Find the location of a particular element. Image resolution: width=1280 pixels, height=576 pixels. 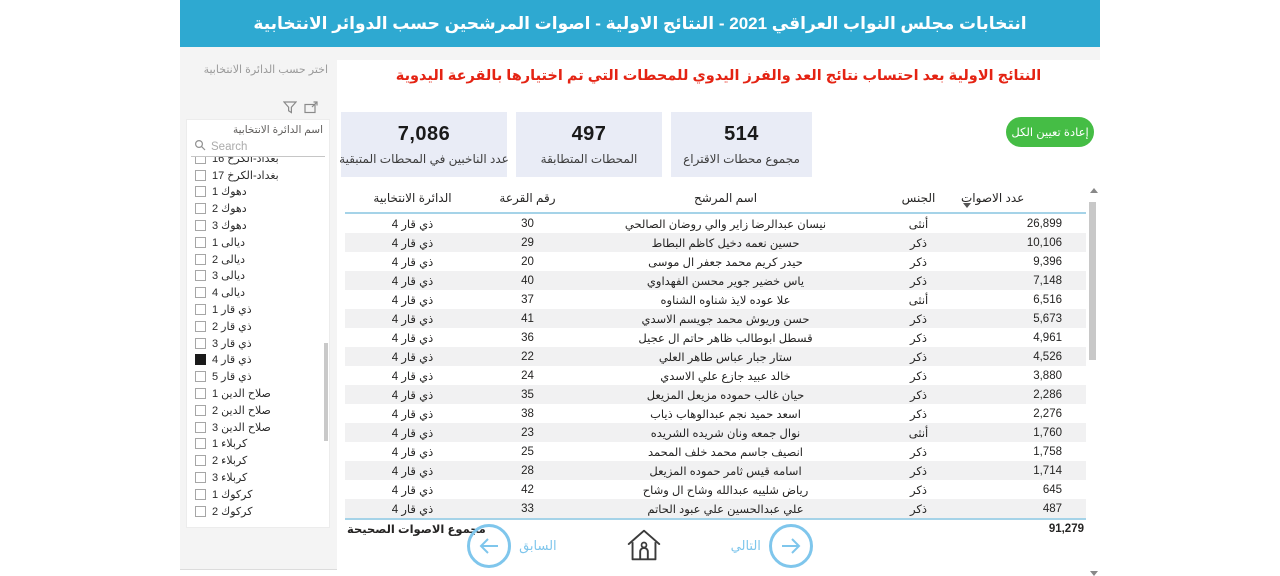

district-list-item: كربلاء 1 is located at coordinates (258, 444).